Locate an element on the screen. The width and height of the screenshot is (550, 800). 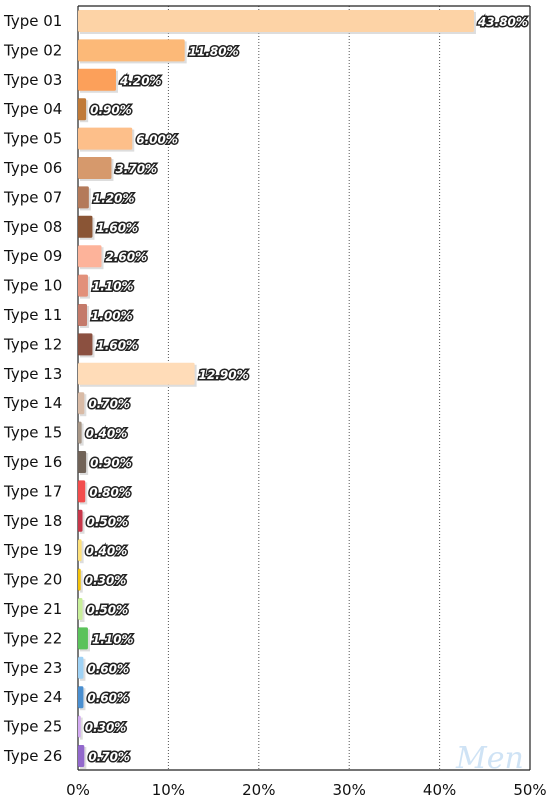
category-label: Type 25 is located at coordinates (32, 727).